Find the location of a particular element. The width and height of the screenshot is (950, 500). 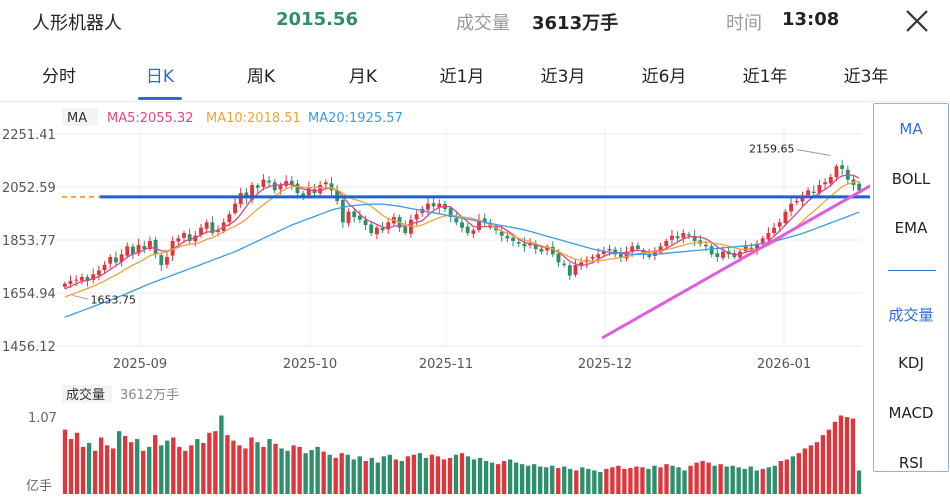

indicator-ma: MA is located at coordinates (911, 129).